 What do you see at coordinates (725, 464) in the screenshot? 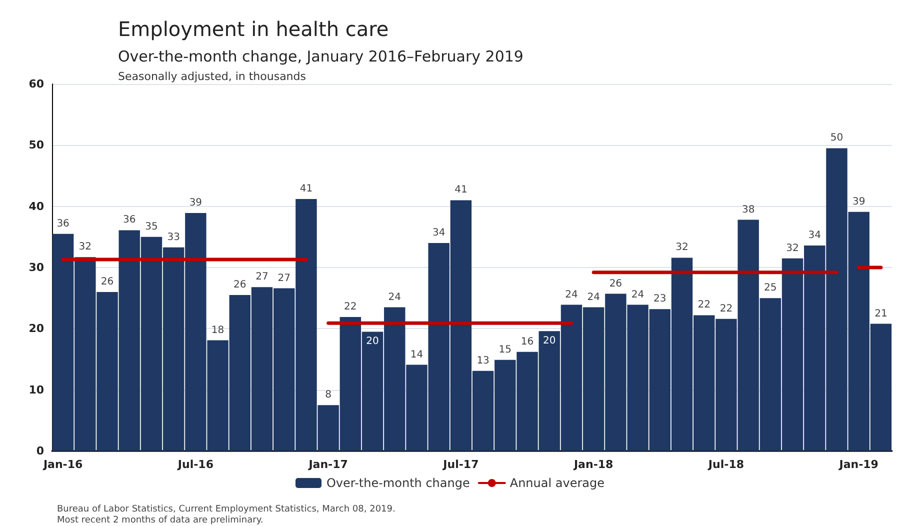
I see `x-tick-label: Jul-18` at bounding box center [725, 464].